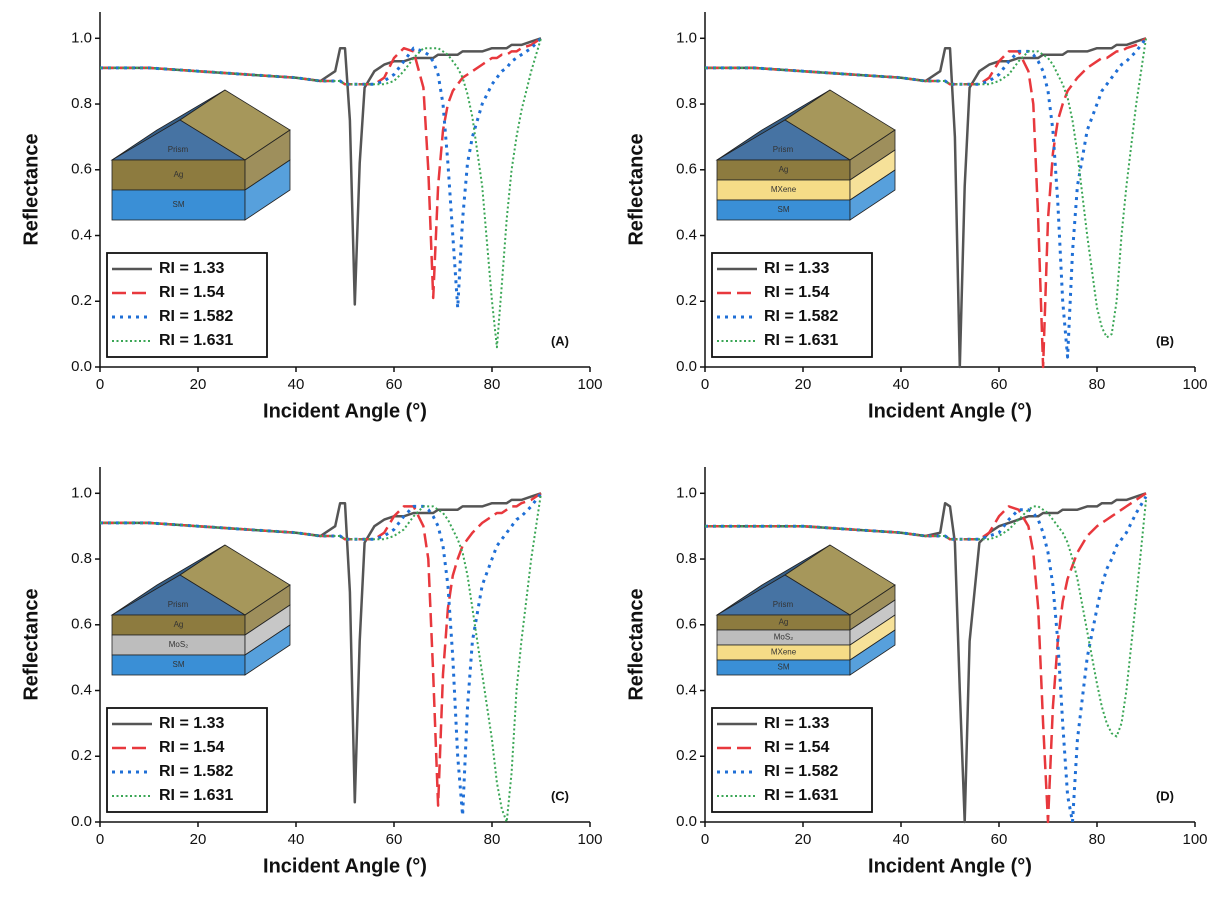 The height and width of the screenshot is (915, 1215). I want to click on panel-label: (A), so click(560, 340).